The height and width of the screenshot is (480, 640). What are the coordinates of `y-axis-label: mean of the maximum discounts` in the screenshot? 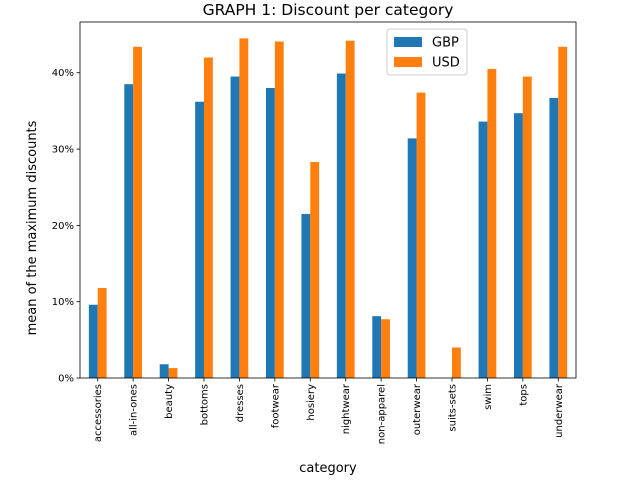 It's located at (32, 227).